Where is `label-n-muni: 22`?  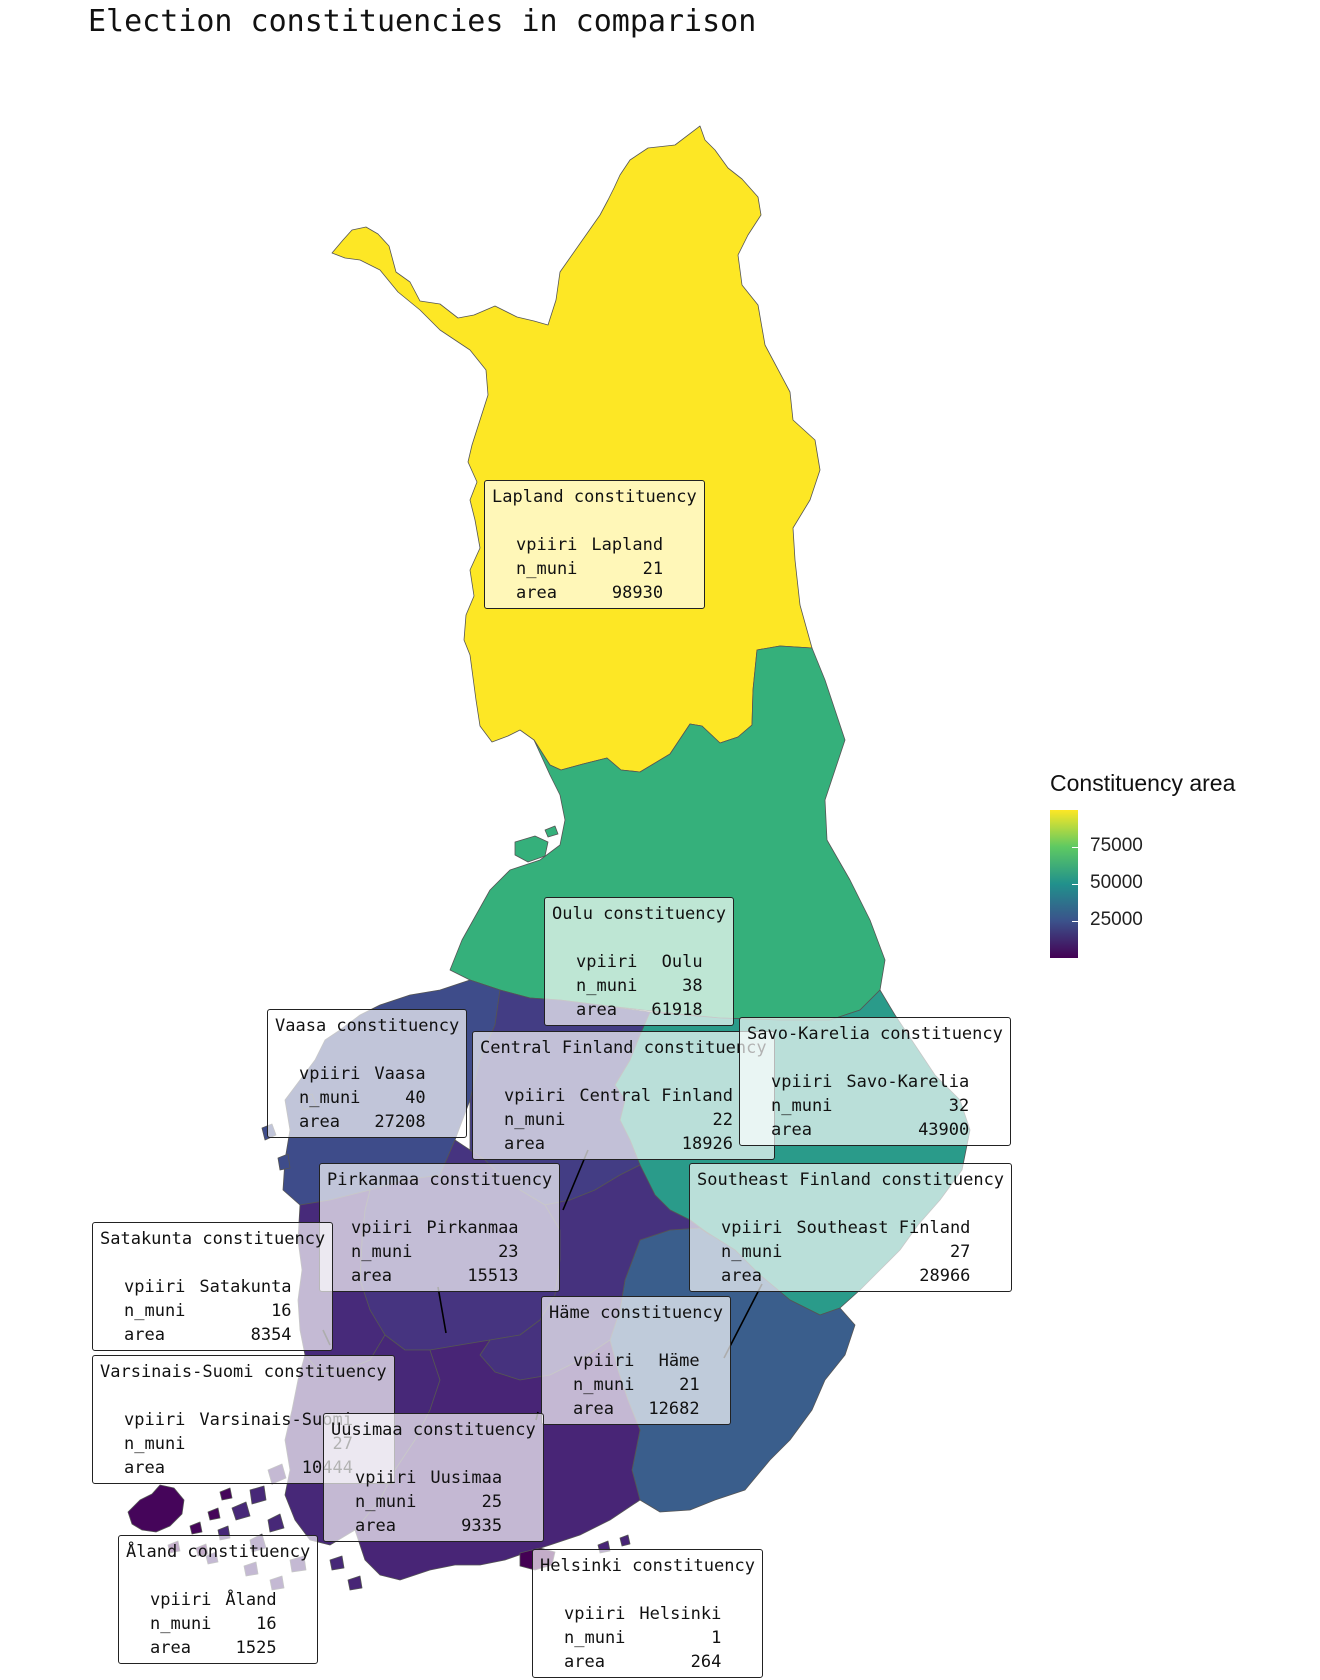
label-n-muni: 22 is located at coordinates (722, 1120).